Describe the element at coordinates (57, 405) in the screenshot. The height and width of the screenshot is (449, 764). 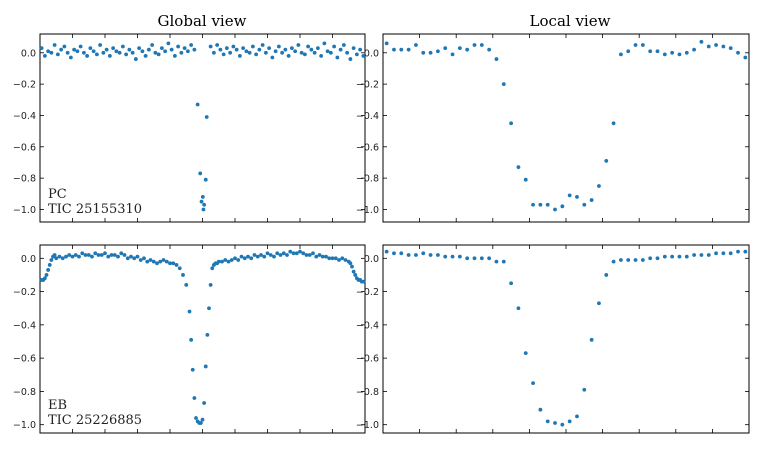
I see `class-label: EB` at that location.